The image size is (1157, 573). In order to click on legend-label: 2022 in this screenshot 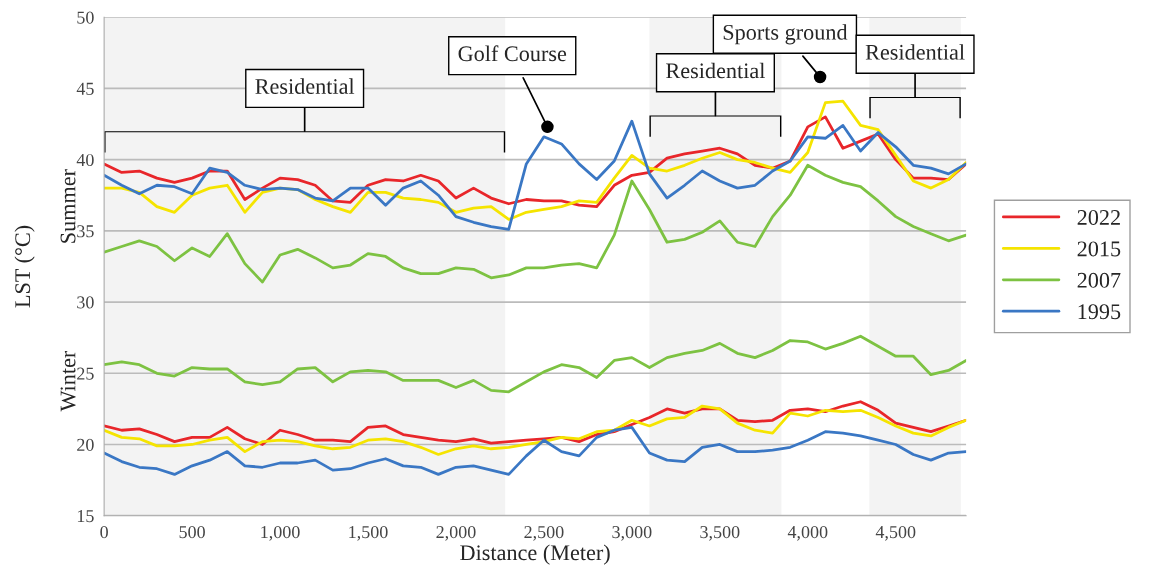, I will do `click(1098, 217)`.